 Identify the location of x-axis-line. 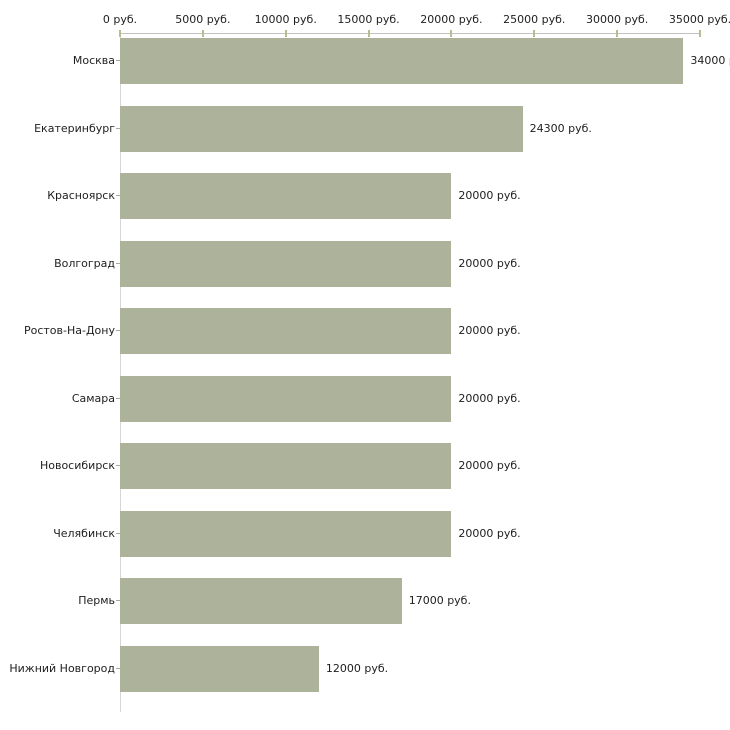
(410, 33).